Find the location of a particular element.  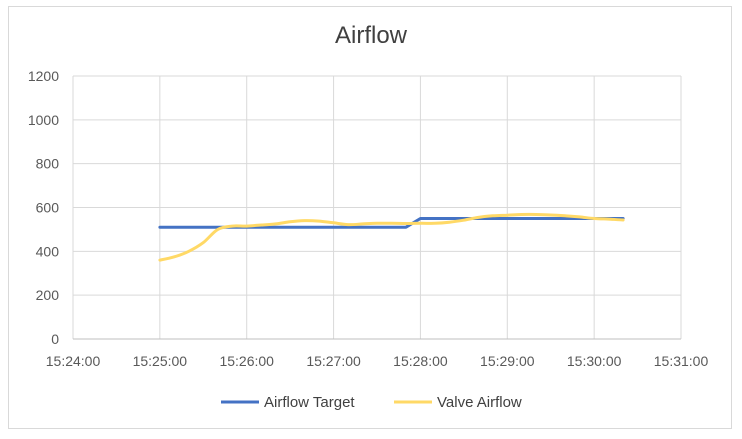

x-tick-label: 15:29:00 is located at coordinates (507, 361).